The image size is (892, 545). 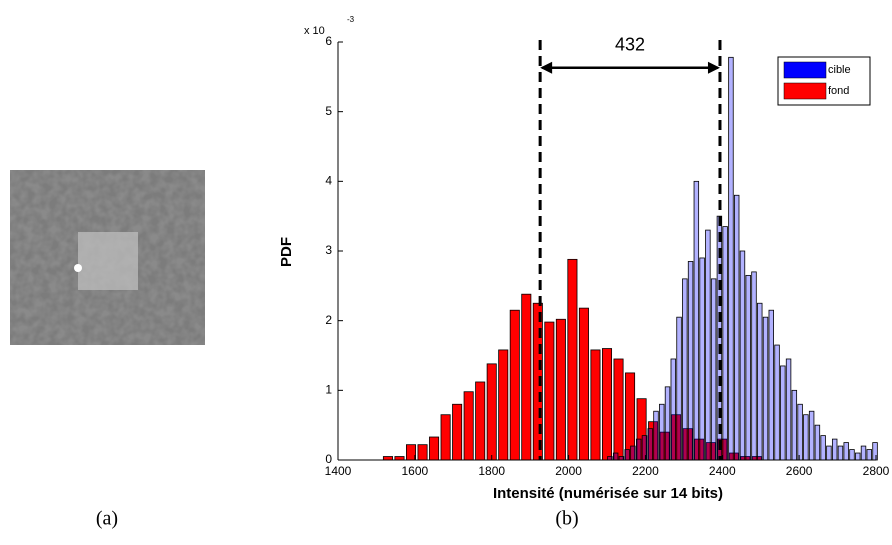 What do you see at coordinates (338, 471) in the screenshot?
I see `x-tick-label: 1400` at bounding box center [338, 471].